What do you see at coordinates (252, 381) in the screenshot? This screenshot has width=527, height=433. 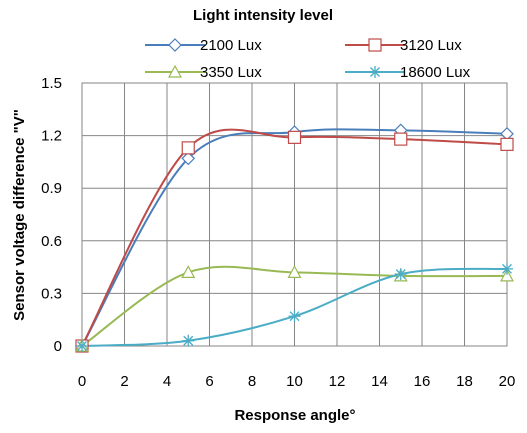 I see `x-tick-label: 8` at bounding box center [252, 381].